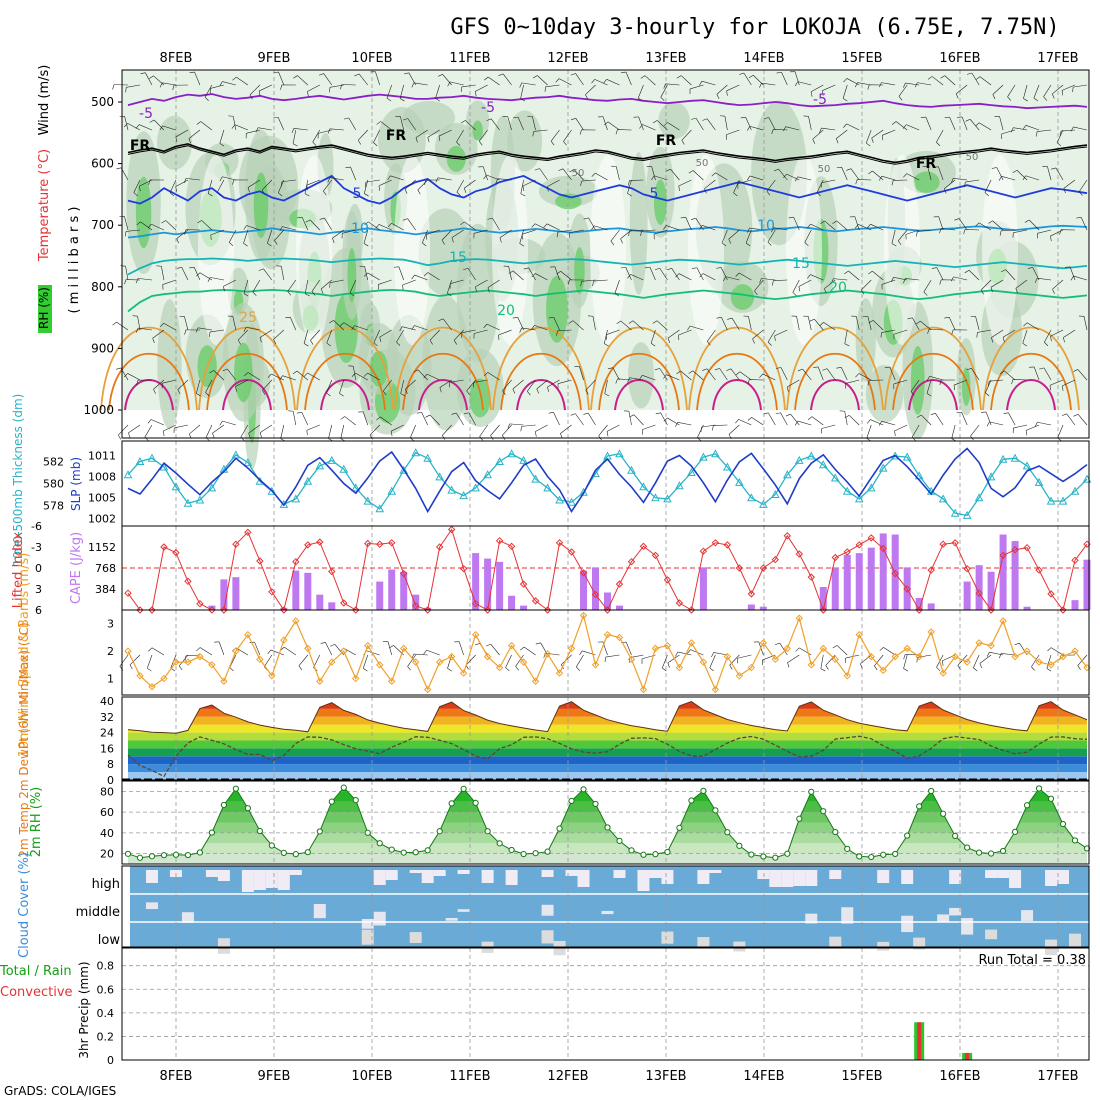 Image resolution: width=1100 pixels, height=1100 pixels. Describe the element at coordinates (44, 100) in the screenshot. I see `axis-title-wind: Wind (m/s)` at that location.